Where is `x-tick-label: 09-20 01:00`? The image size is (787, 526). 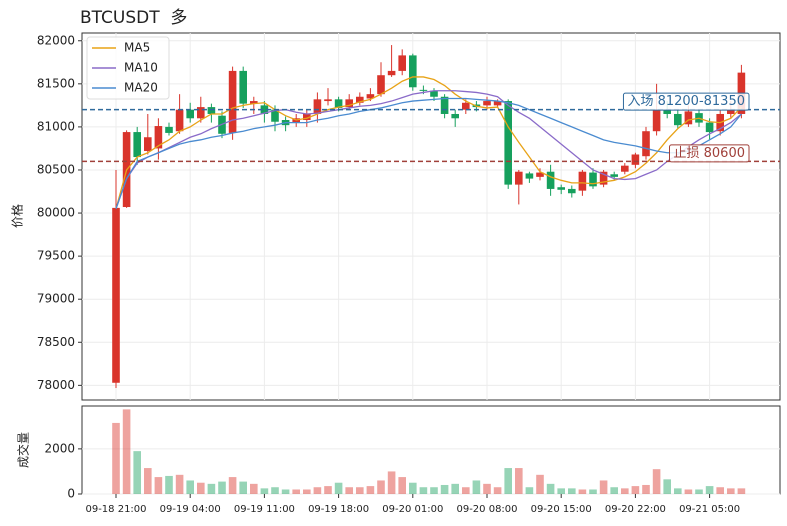 x-tick-label: 09-20 01:00 is located at coordinates (412, 509).